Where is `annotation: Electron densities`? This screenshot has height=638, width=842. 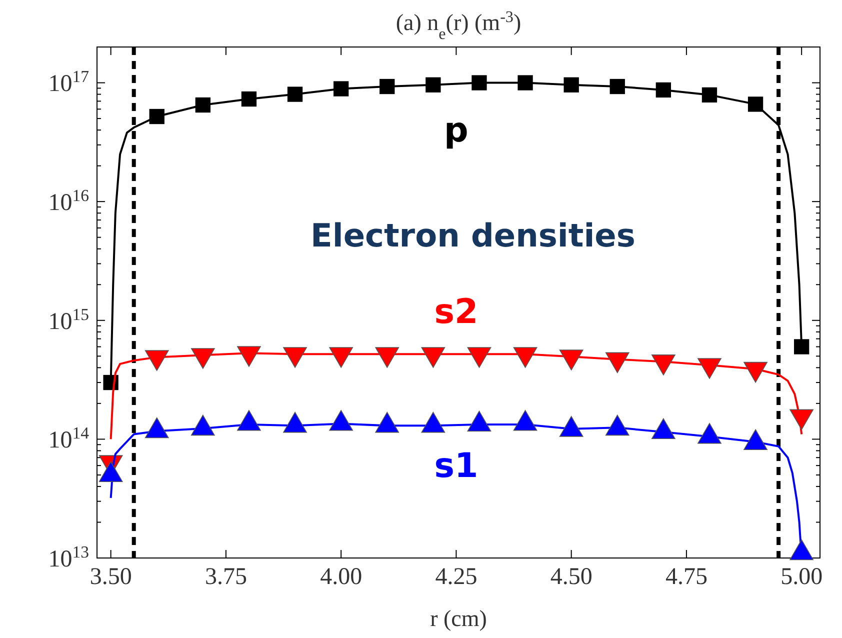 annotation: Electron densities is located at coordinates (473, 235).